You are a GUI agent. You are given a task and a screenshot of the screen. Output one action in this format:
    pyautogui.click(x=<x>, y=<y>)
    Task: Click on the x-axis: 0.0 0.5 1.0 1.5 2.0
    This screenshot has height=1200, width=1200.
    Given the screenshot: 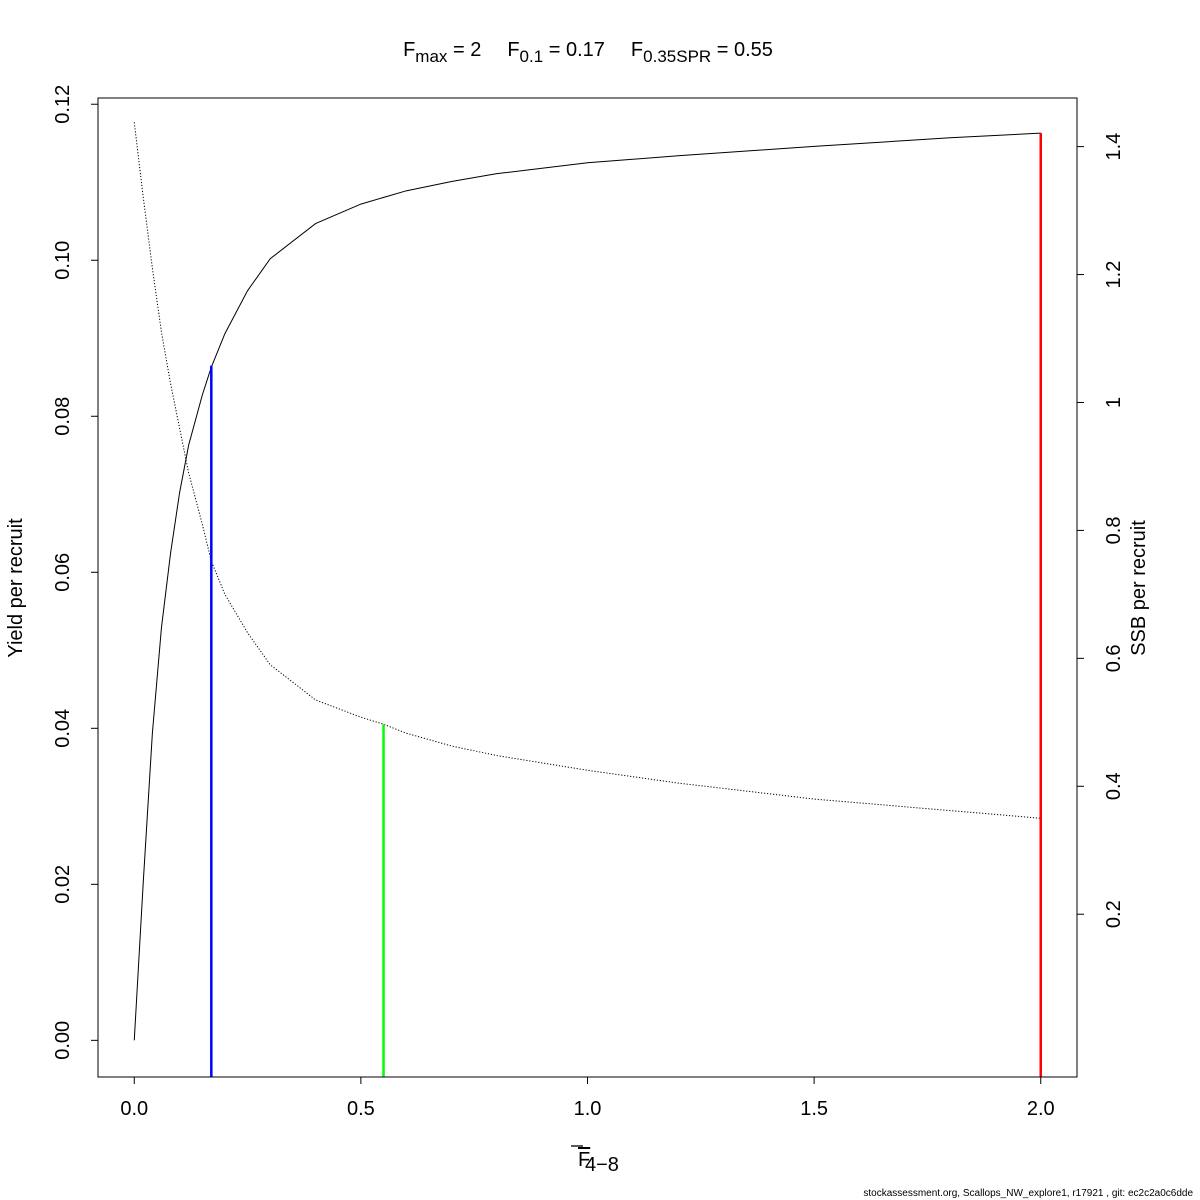 What is the action you would take?
    pyautogui.click(x=587, y=1098)
    